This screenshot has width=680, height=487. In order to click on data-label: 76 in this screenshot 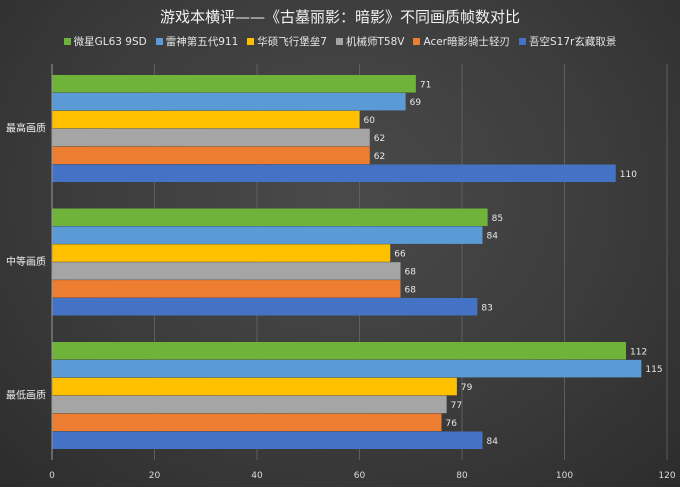, I will do `click(452, 424)`.